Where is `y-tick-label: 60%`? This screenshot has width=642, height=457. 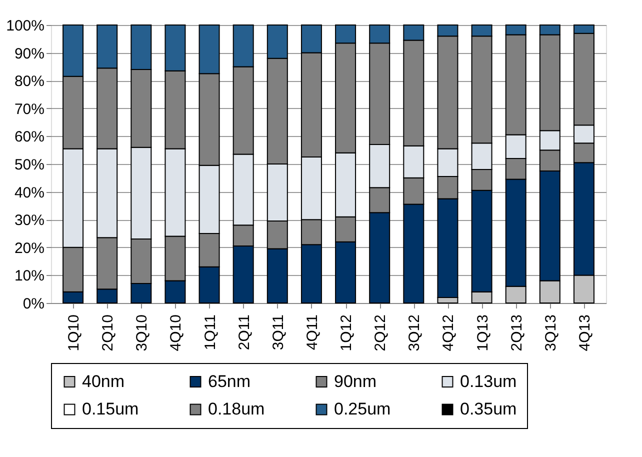
y-tick-label: 60% is located at coordinates (29, 137).